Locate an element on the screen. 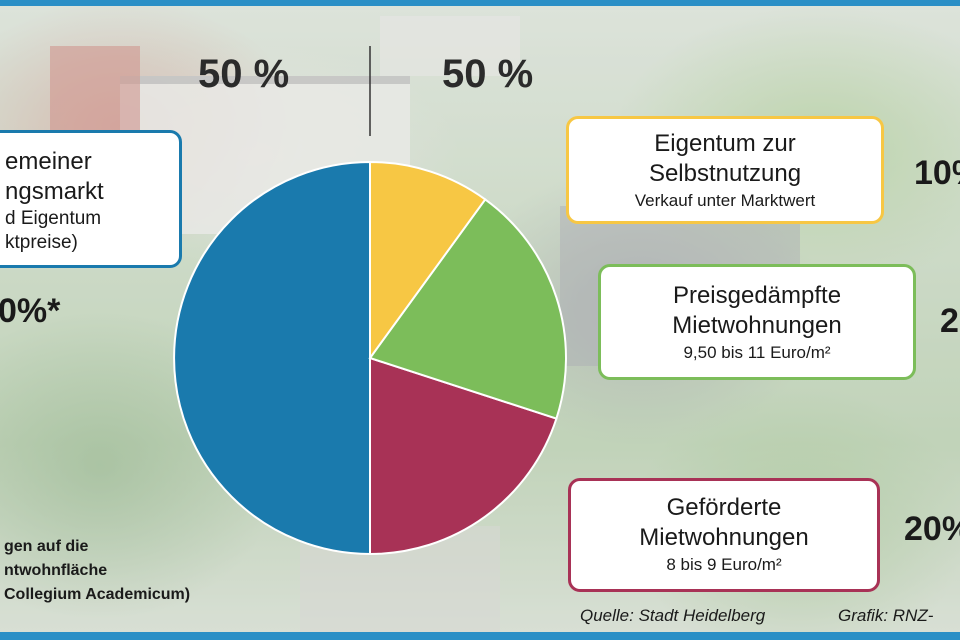 This screenshot has height=640, width=960. top-label-left: 50 % is located at coordinates (244, 74).